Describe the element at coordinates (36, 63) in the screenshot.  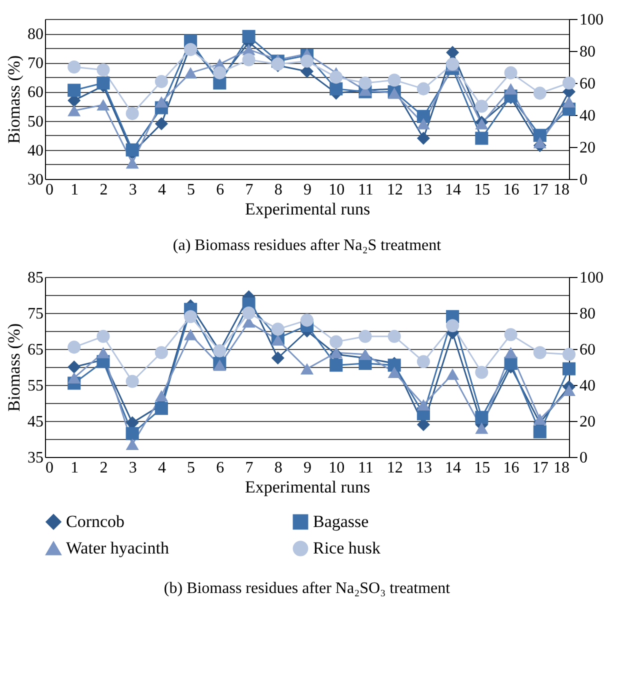
I see `y-tick-label: 70` at that location.